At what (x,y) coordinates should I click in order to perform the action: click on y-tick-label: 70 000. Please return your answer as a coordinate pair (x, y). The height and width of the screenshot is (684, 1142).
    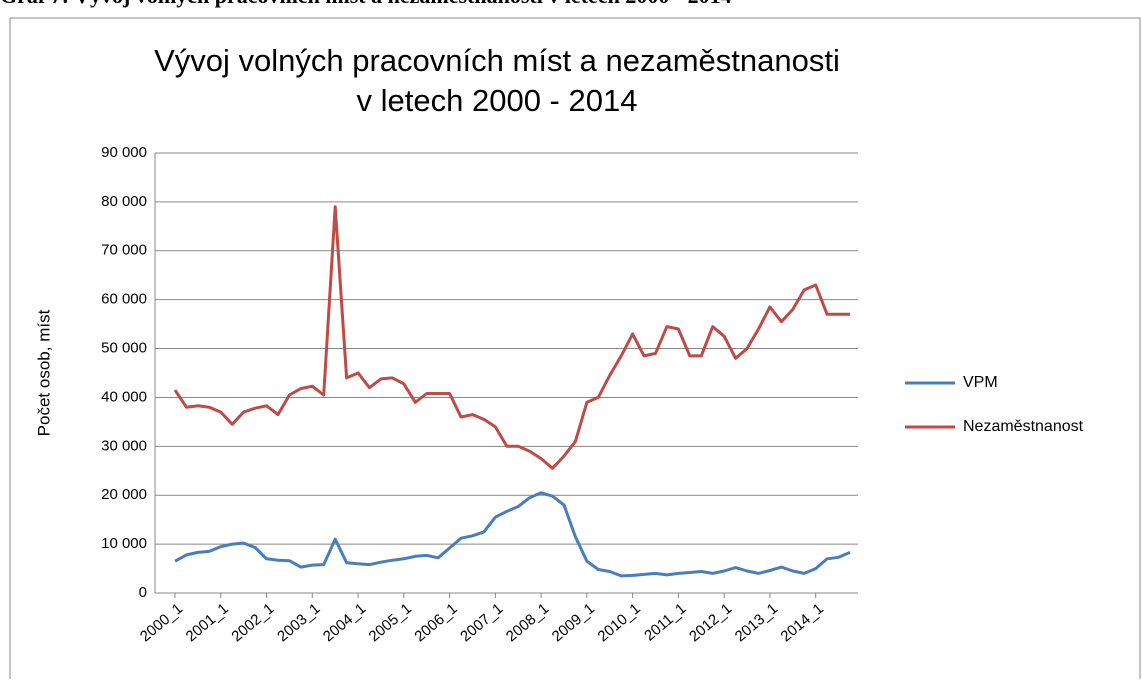
    Looking at the image, I should click on (124, 250).